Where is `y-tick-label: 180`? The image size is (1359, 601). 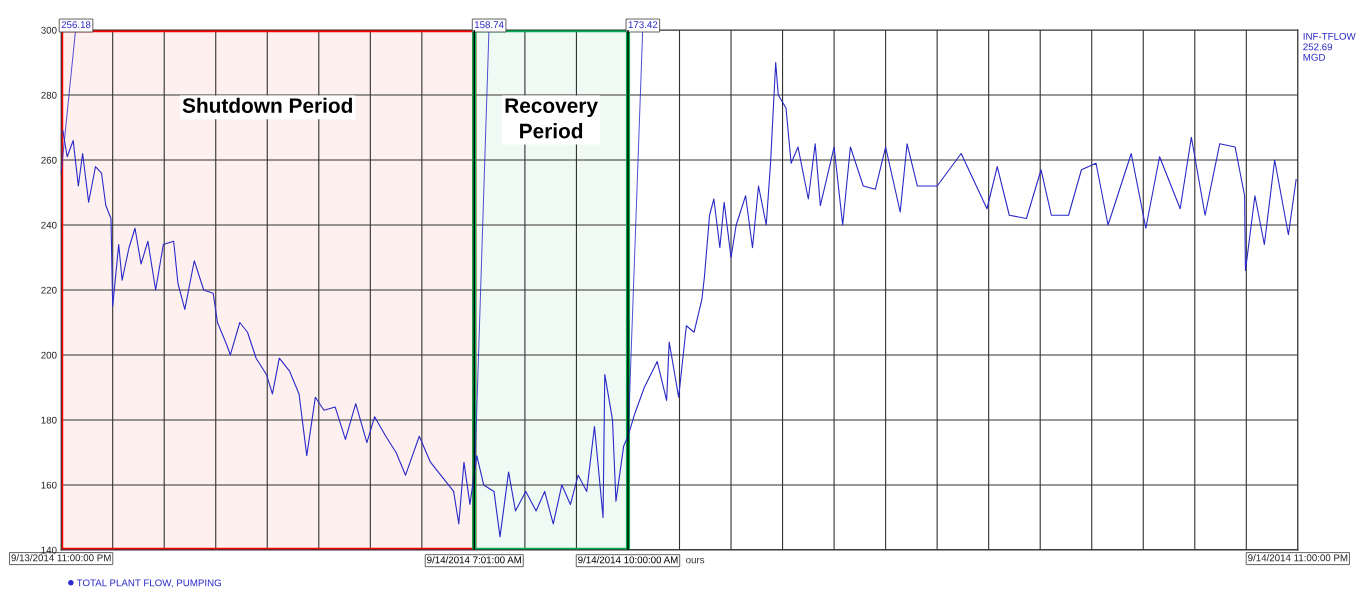 y-tick-label: 180 is located at coordinates (49, 420).